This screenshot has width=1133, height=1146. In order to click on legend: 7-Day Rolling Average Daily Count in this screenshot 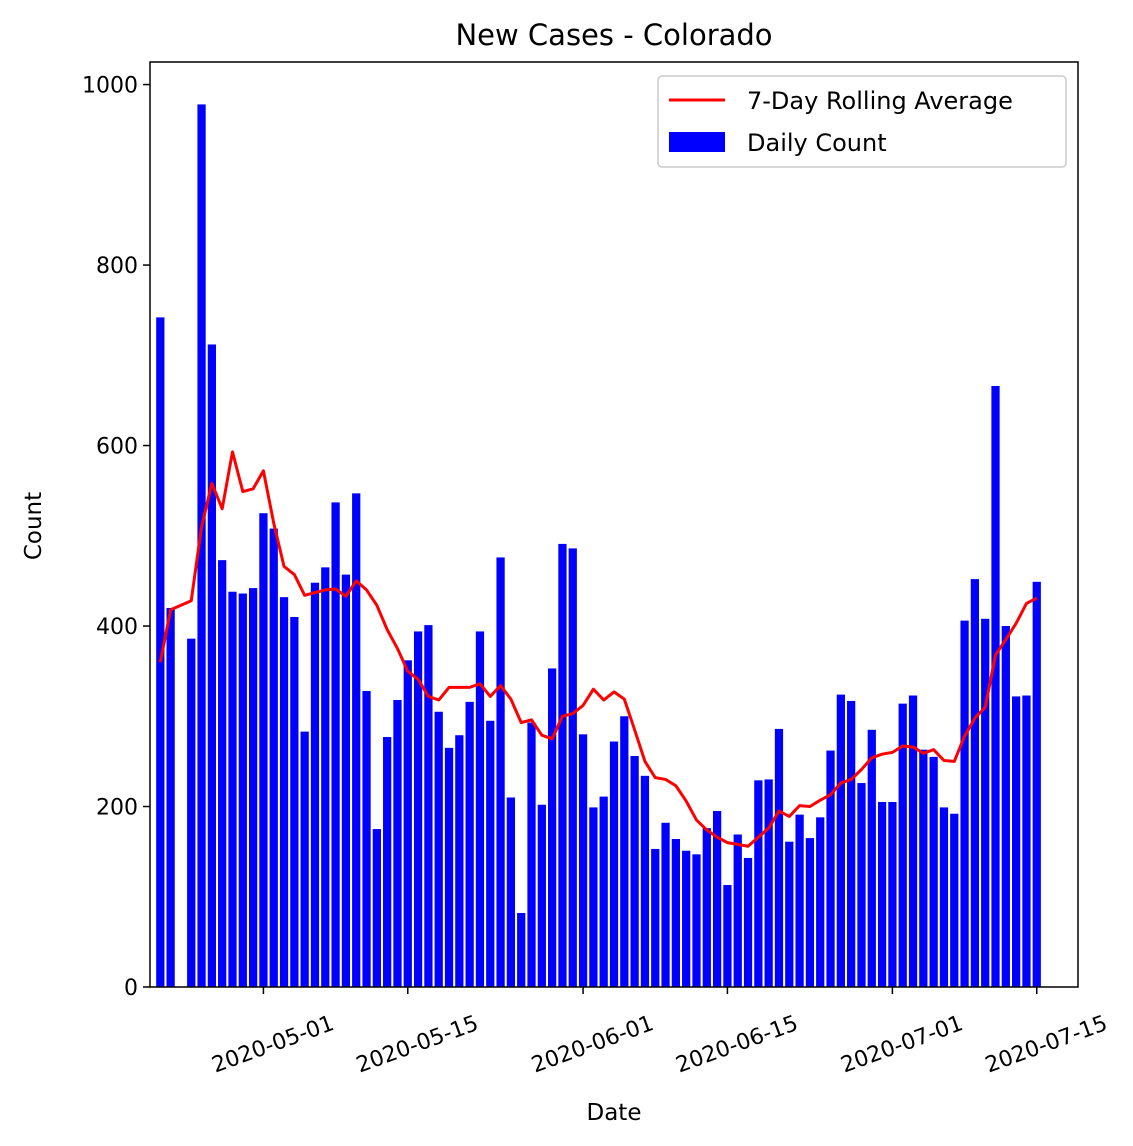, I will do `click(862, 121)`.